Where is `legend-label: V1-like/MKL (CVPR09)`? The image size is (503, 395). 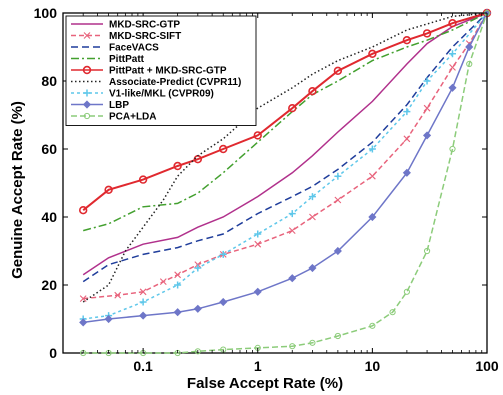 legend-label: V1-like/MKL (CVPR09) is located at coordinates (161, 94).